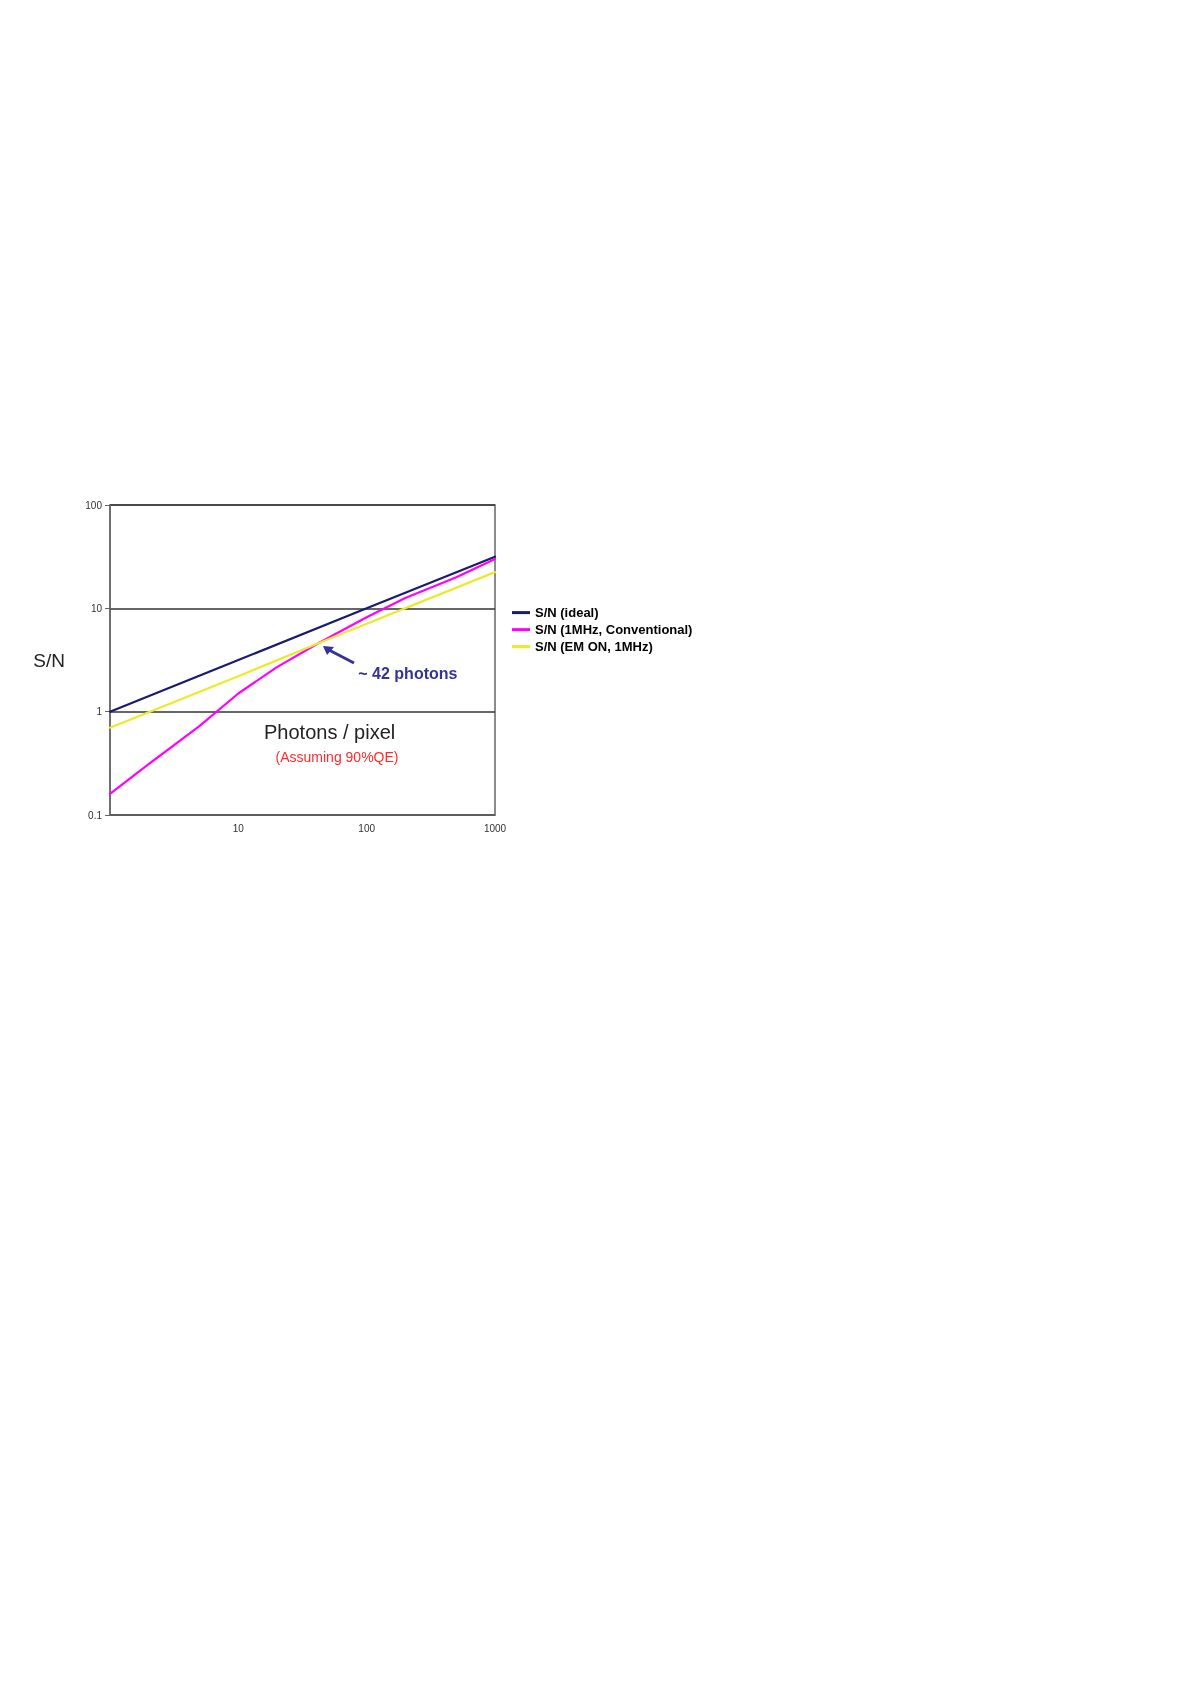  Describe the element at coordinates (337, 756) in the screenshot. I see `annotation: (Assuming 90%QE)` at that location.